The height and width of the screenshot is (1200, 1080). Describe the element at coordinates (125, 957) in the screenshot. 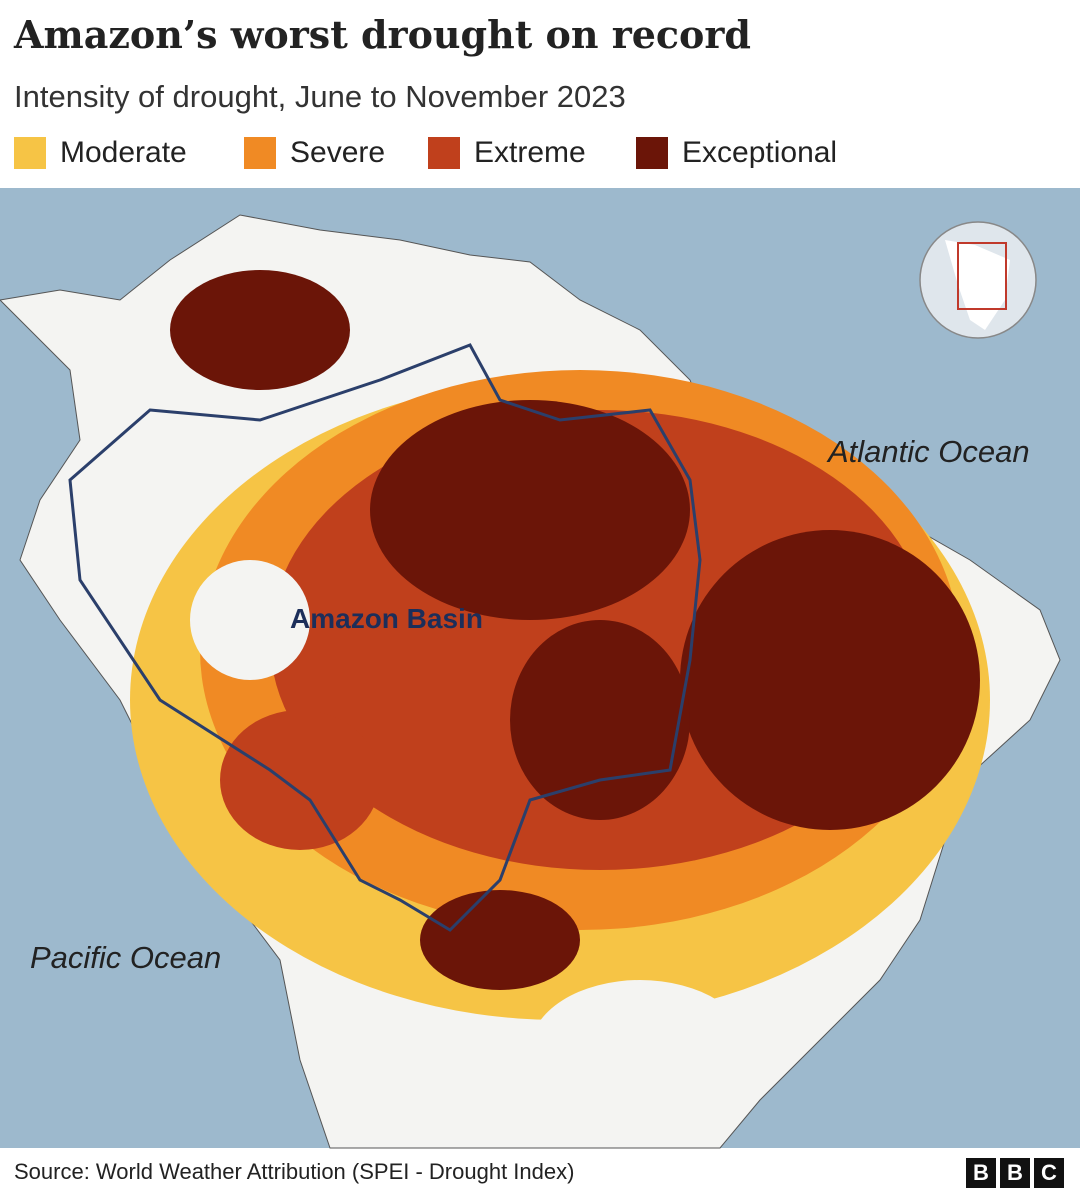

I see `ocean-label: Pacific Ocean` at that location.